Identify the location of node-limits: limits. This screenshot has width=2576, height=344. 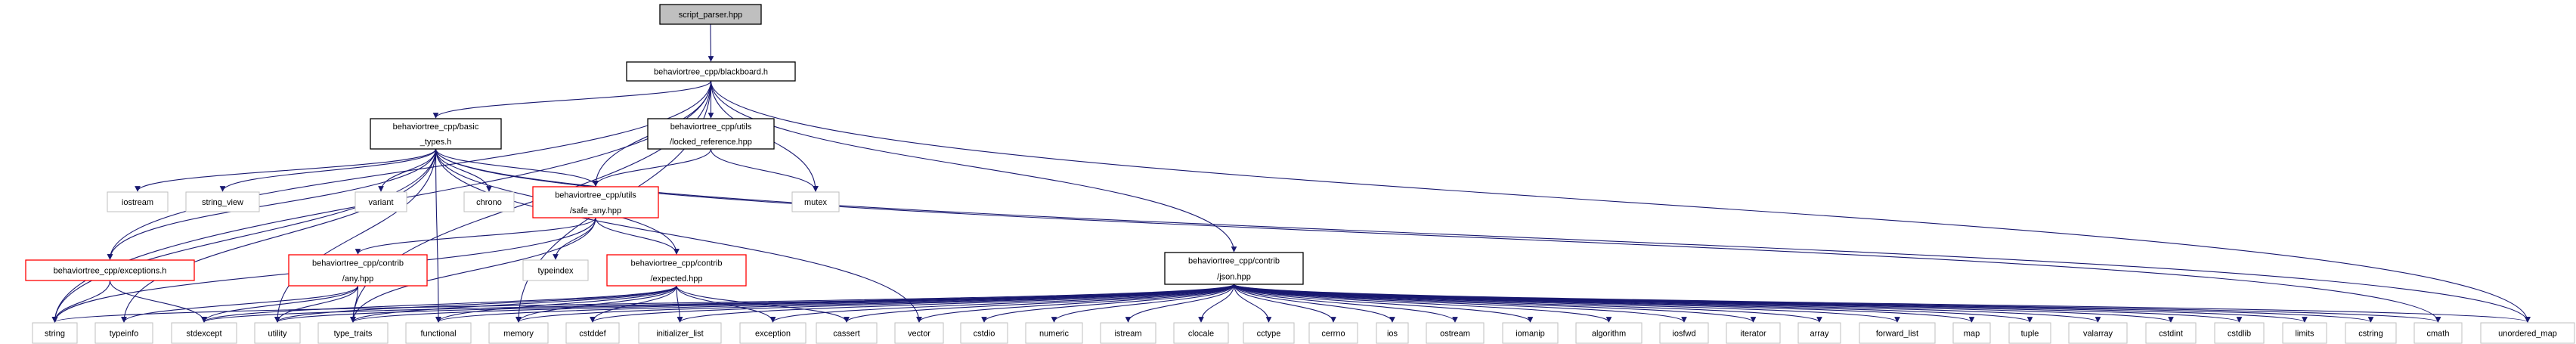
(2304, 333).